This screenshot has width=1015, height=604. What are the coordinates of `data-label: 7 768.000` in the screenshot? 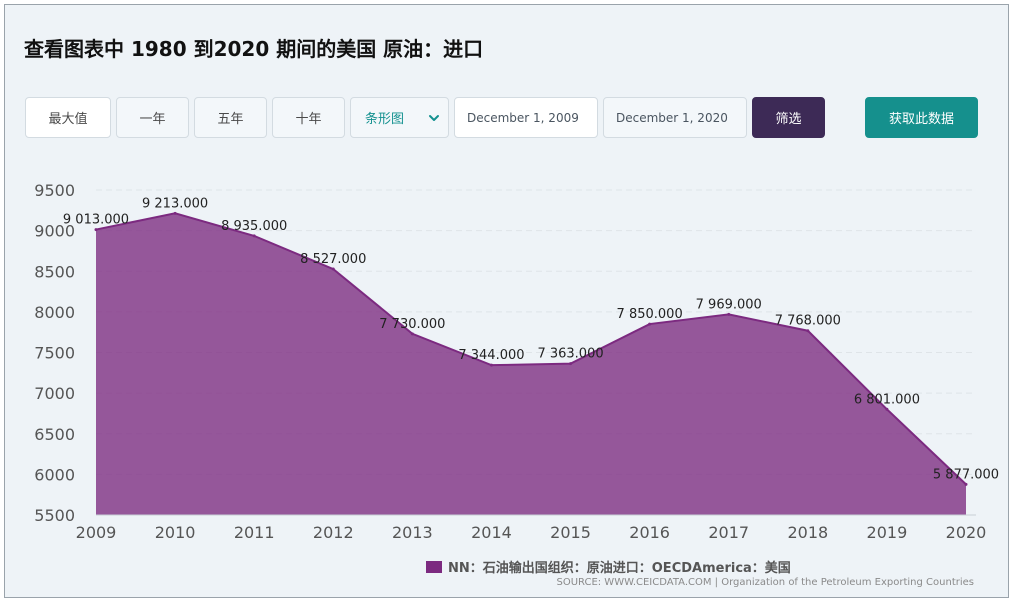 It's located at (808, 321).